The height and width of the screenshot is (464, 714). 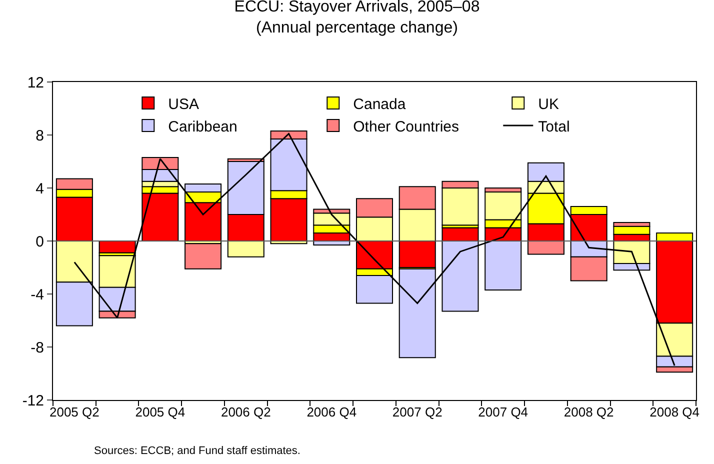 I want to click on x-tick-label: 2008 Q2, so click(x=589, y=412).